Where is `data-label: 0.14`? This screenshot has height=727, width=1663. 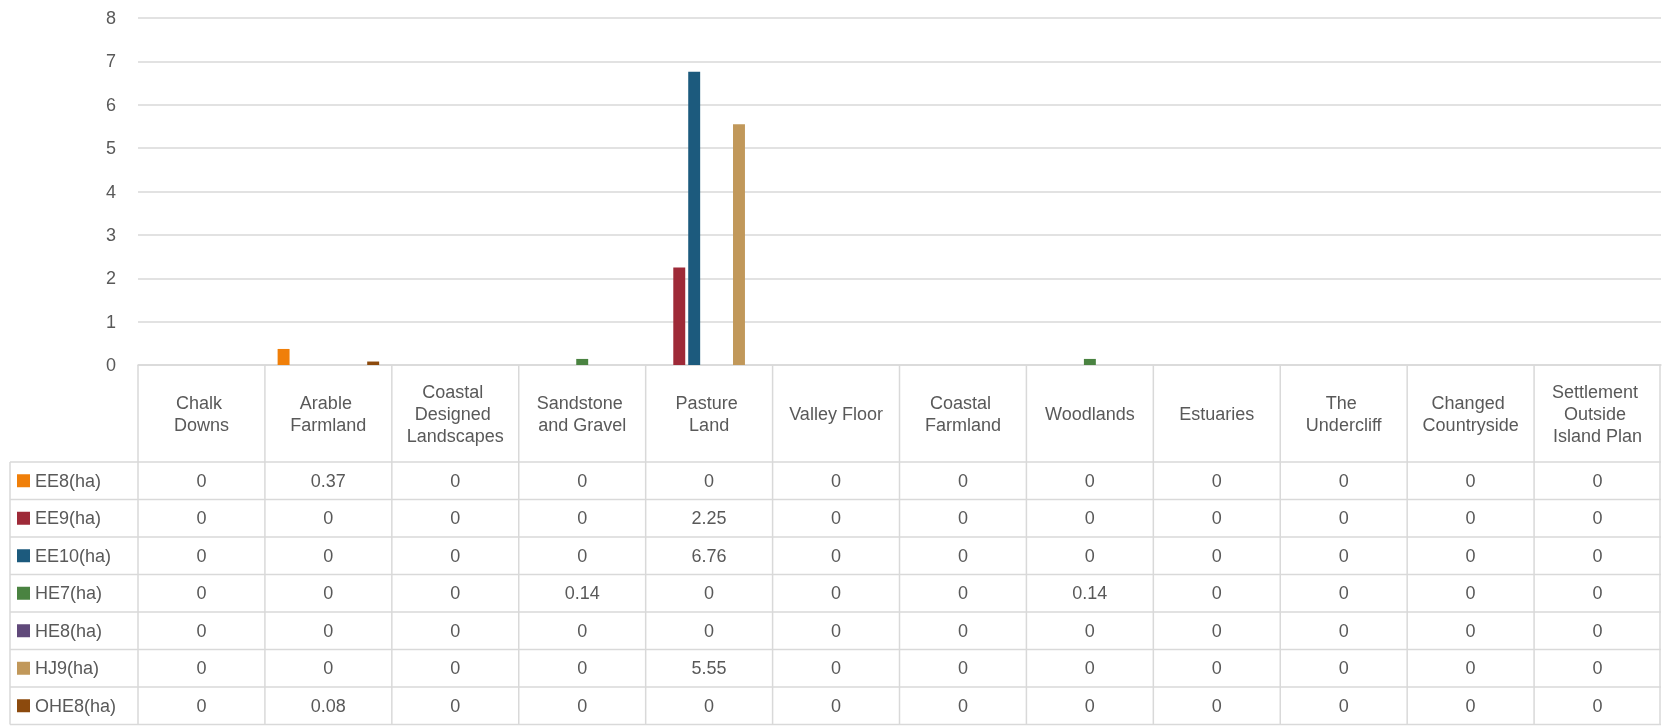
data-label: 0.14 is located at coordinates (1090, 593).